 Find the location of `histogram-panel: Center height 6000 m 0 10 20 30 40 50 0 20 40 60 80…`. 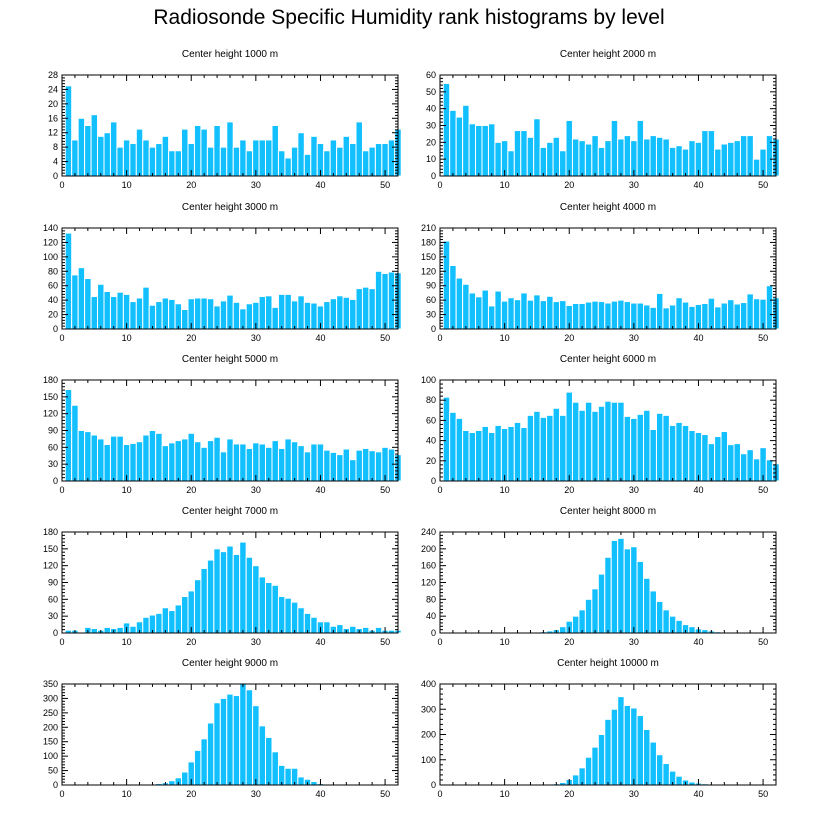

histogram-panel: Center height 6000 m 0 10 20 30 40 50 0 20 40 60 80… is located at coordinates (600, 424).